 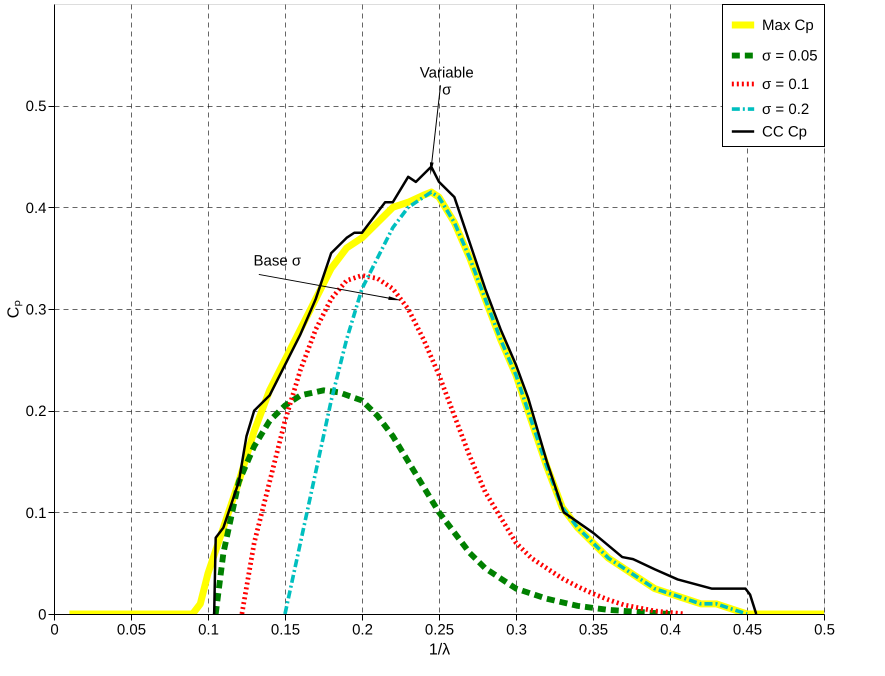 I want to click on legend-label: σ = 0.1, so click(x=786, y=84).